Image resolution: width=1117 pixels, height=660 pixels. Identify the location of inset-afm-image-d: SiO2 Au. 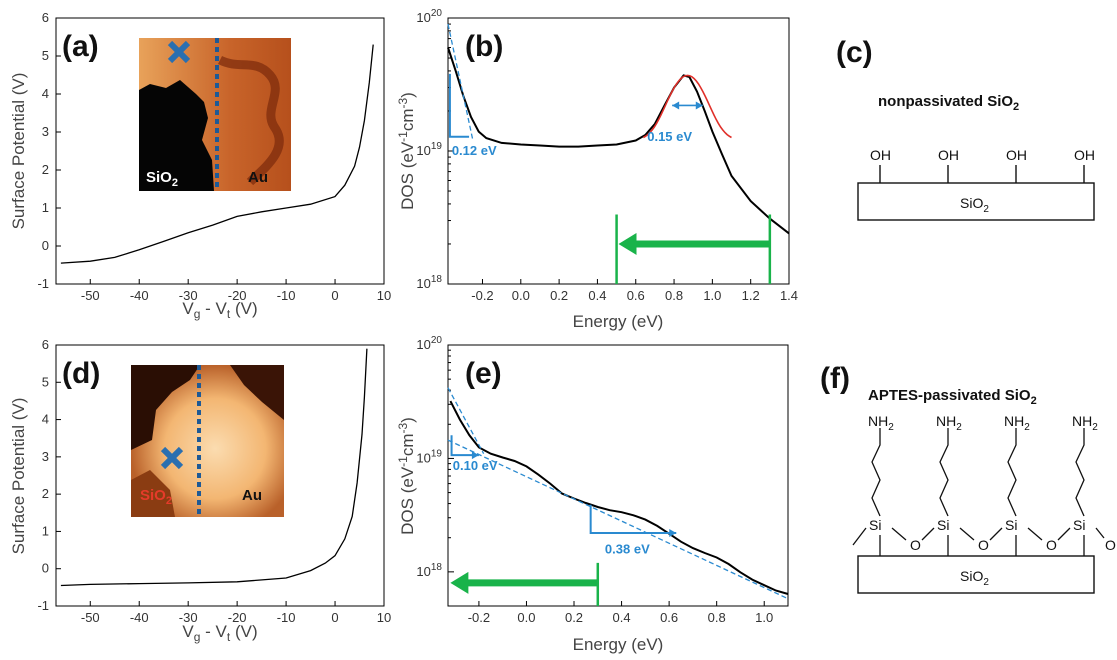
(207, 441).